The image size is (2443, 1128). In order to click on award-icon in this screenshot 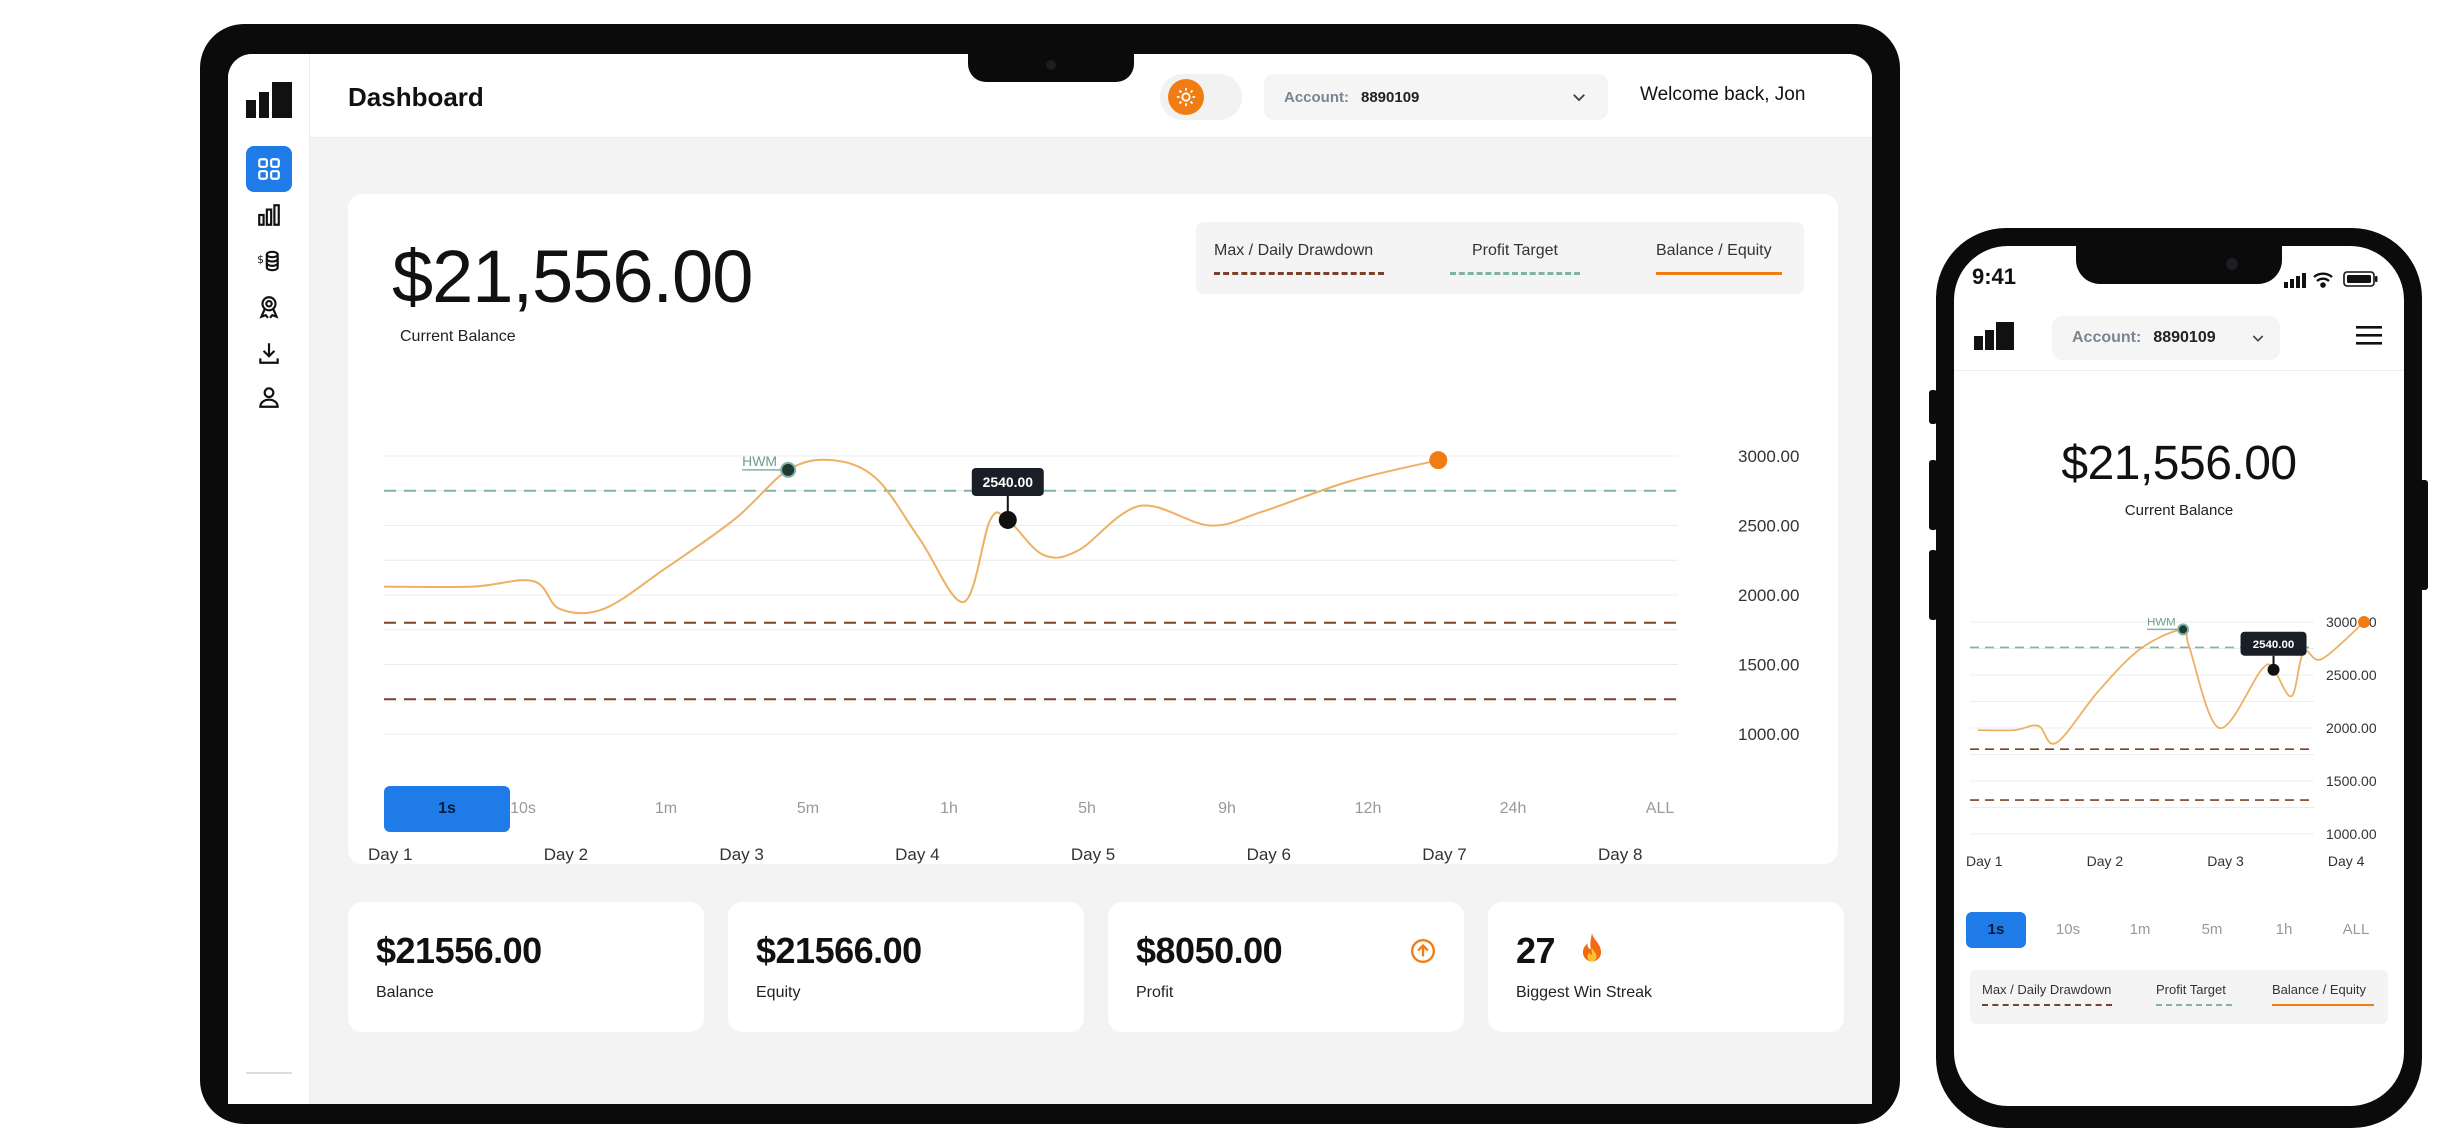, I will do `click(269, 307)`.